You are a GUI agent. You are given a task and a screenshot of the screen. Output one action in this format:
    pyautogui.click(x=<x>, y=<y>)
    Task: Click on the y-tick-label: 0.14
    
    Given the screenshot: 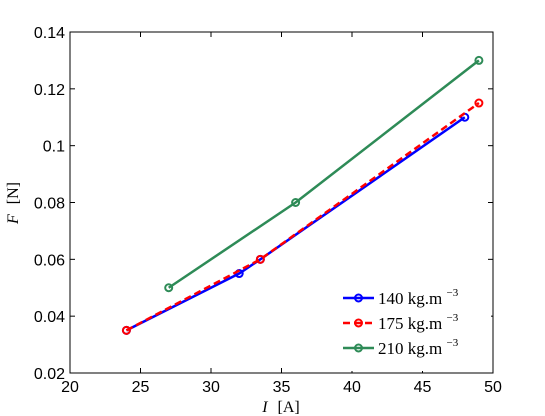 What is the action you would take?
    pyautogui.click(x=49, y=33)
    